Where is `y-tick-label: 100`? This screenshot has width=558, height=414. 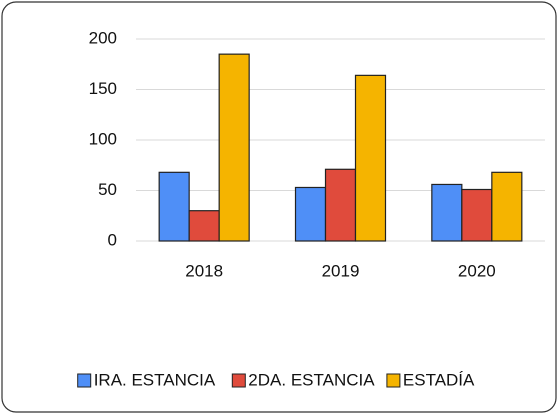 y-tick-label: 100 is located at coordinates (103, 138).